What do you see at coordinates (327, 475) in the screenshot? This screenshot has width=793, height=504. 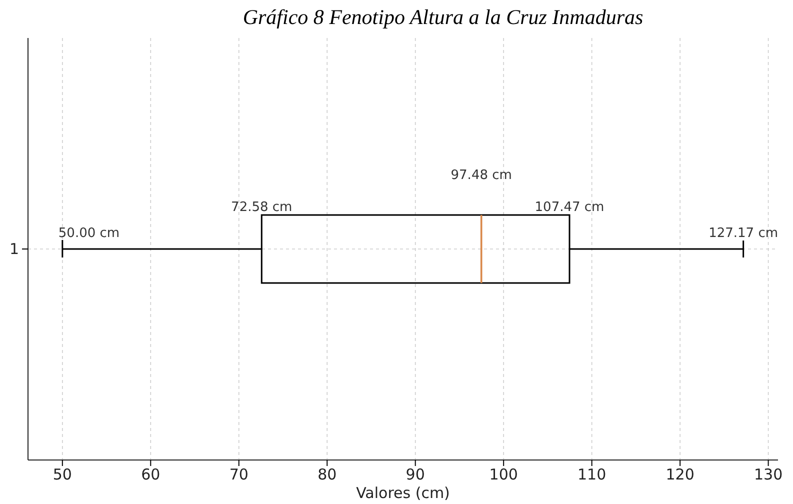 I see `x-tick-label: 80` at bounding box center [327, 475].